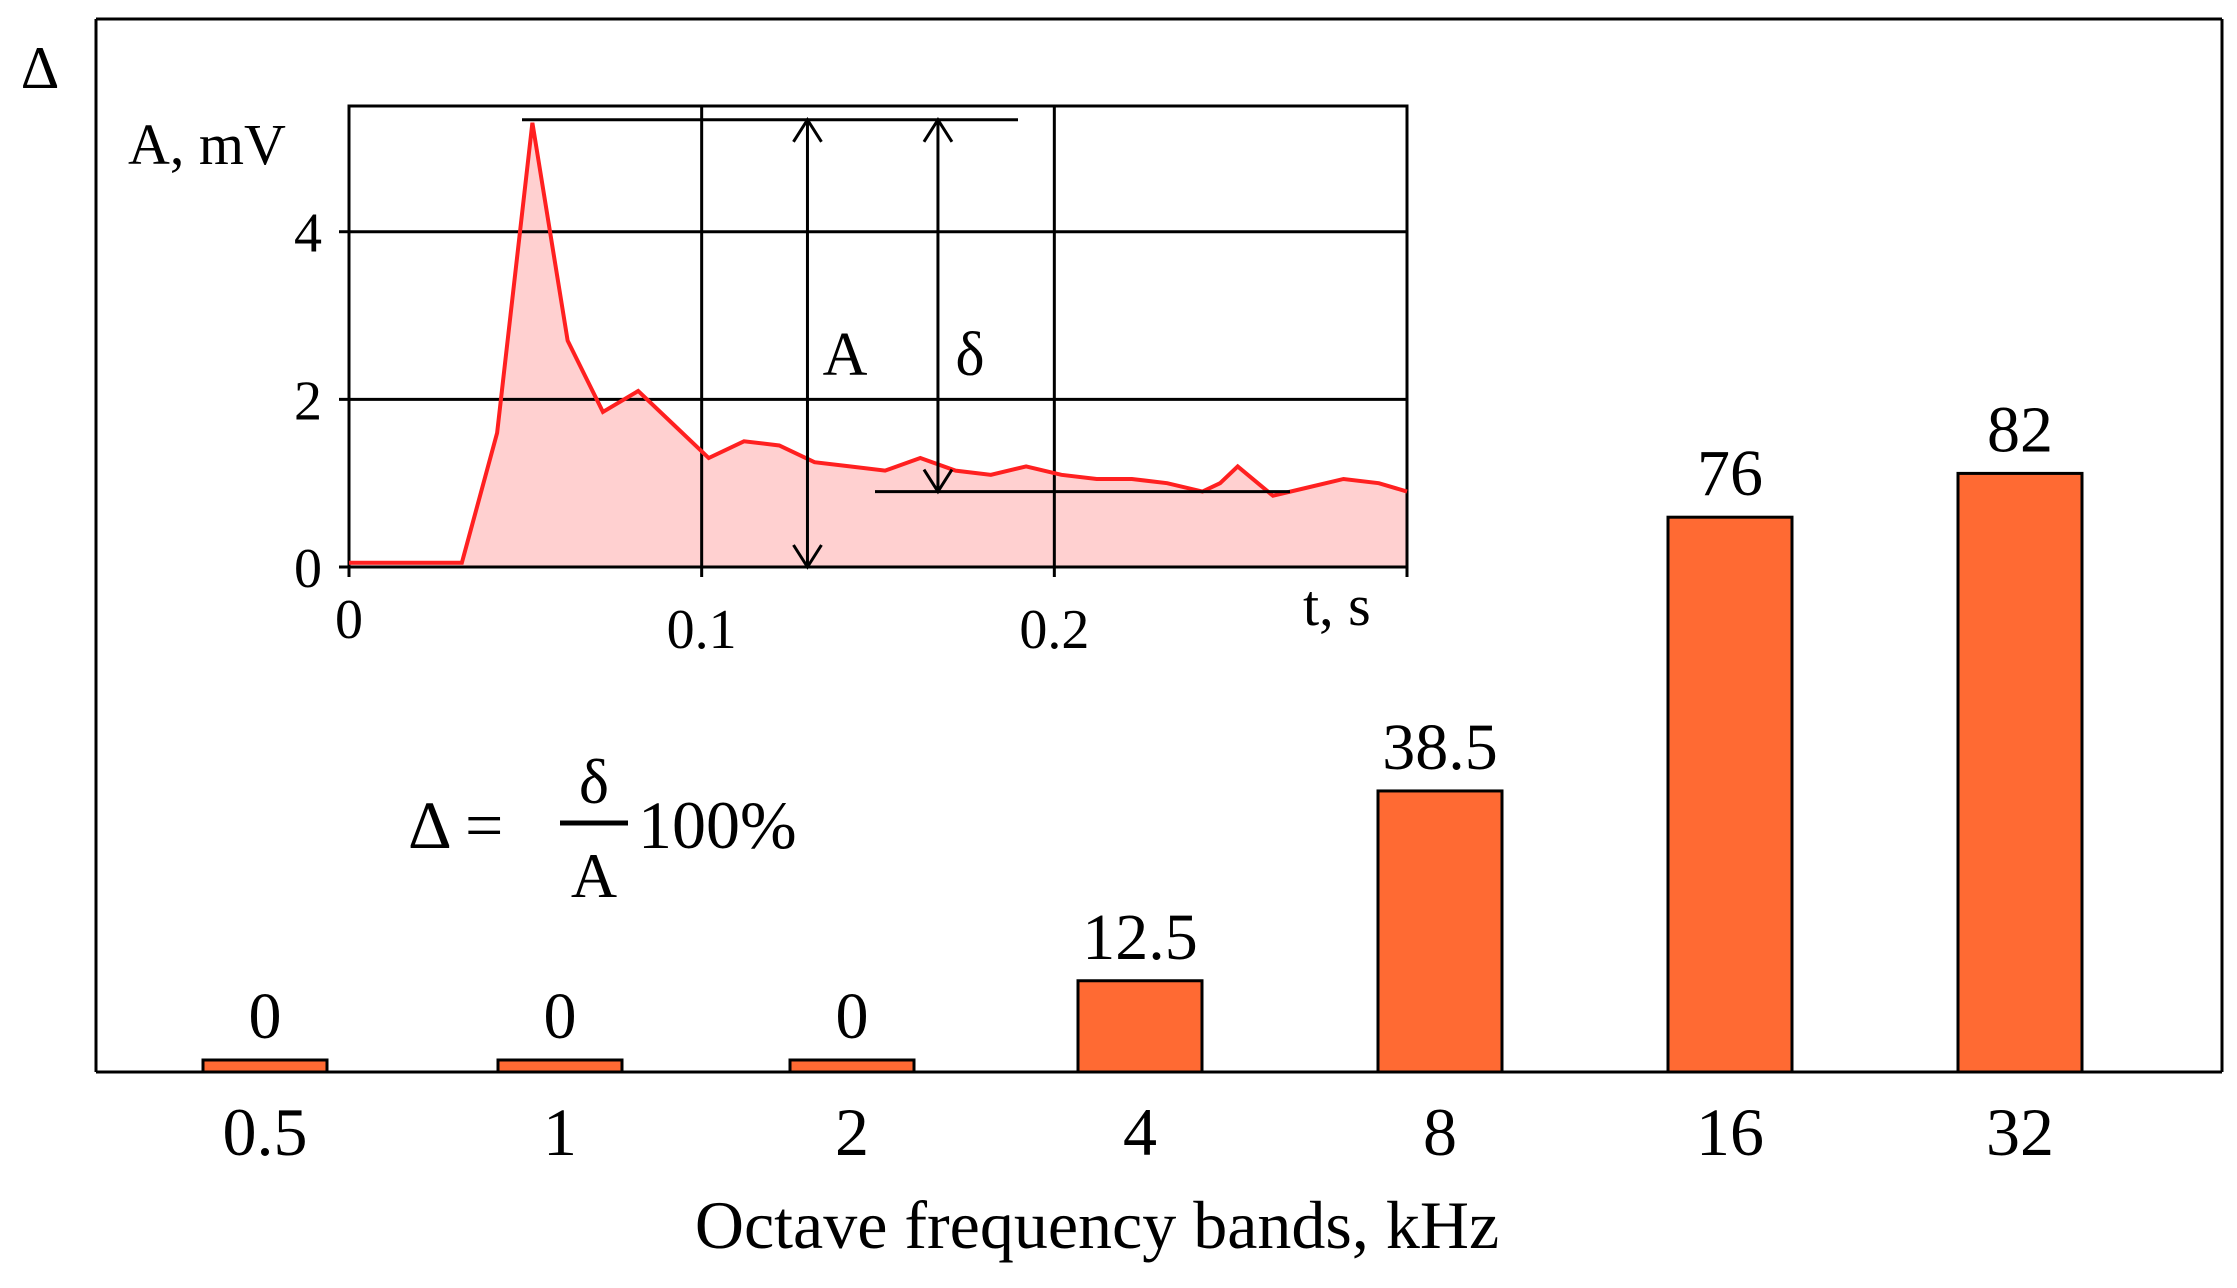  I want to click on inset-y-tick-labels: 0 2 4, so click(308, 401).